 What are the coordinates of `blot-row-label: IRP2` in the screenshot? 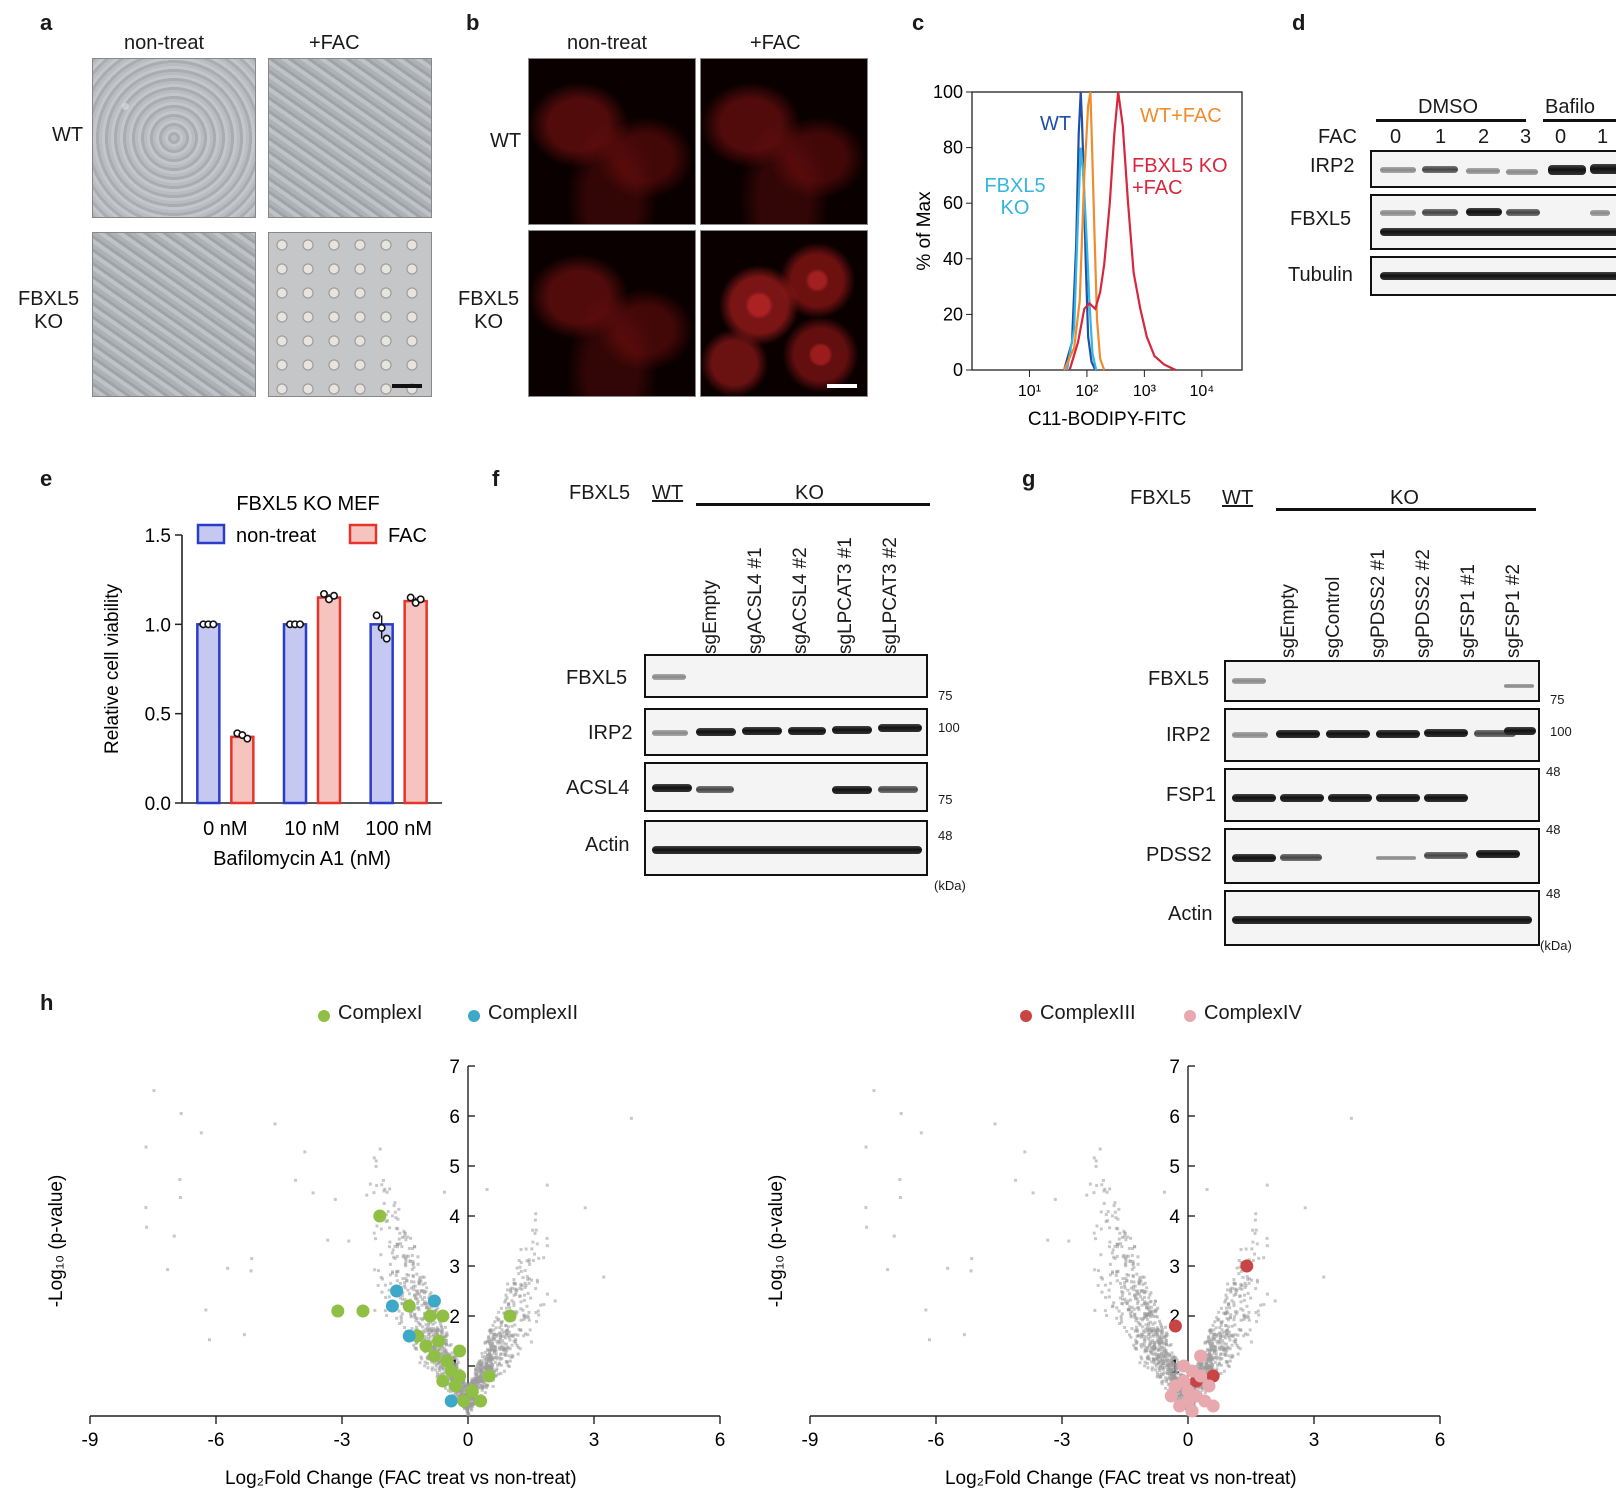 It's located at (1332, 166).